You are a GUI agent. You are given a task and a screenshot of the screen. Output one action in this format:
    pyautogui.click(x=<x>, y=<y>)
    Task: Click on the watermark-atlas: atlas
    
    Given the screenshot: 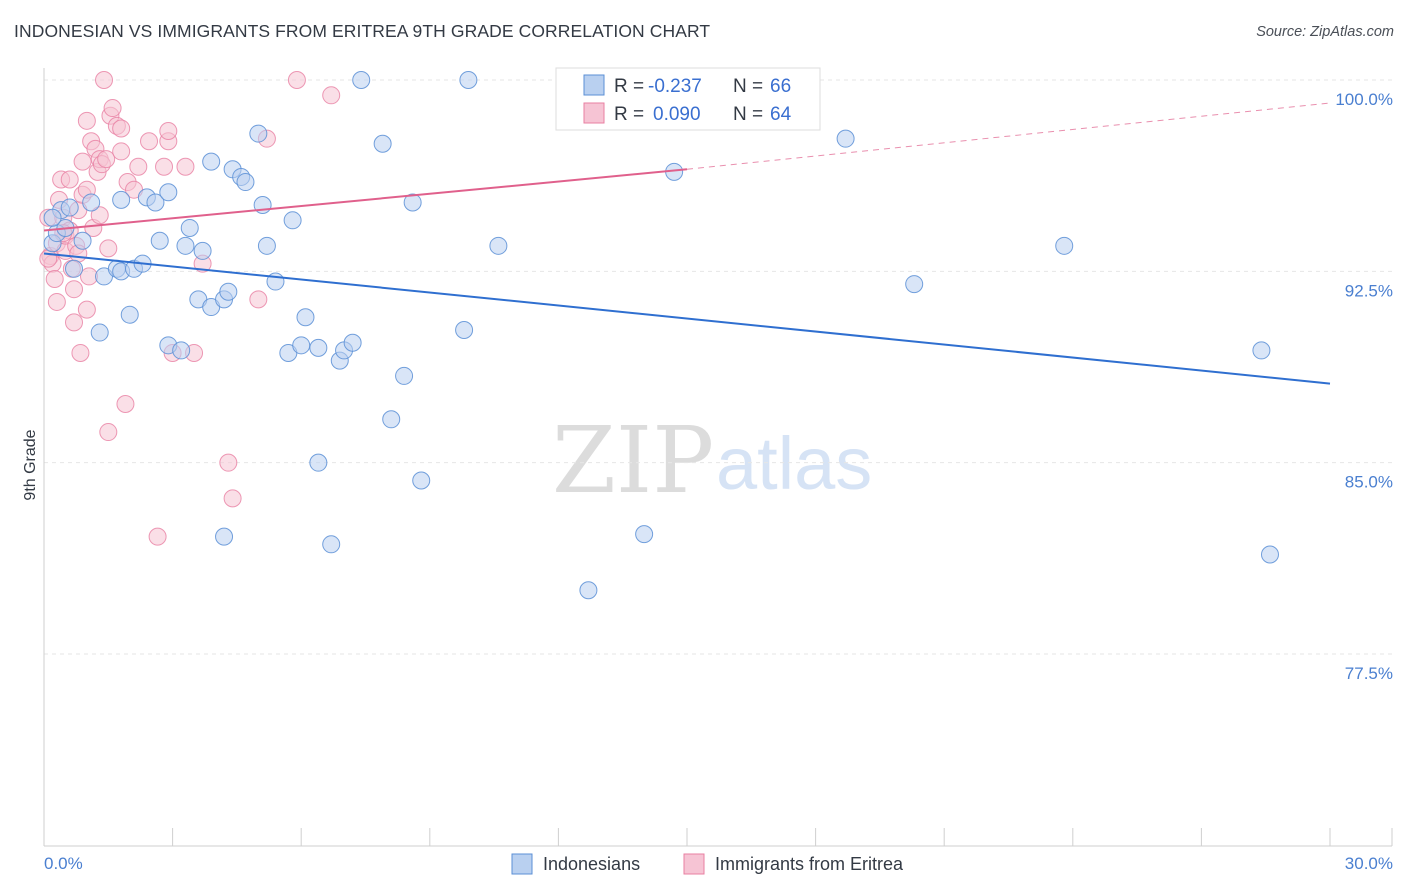 What is the action you would take?
    pyautogui.click(x=794, y=463)
    